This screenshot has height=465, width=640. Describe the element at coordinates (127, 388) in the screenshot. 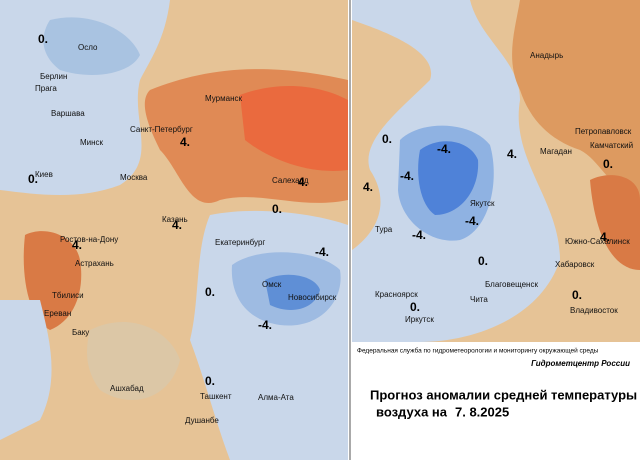

I see `city-label: Ашхабад` at that location.